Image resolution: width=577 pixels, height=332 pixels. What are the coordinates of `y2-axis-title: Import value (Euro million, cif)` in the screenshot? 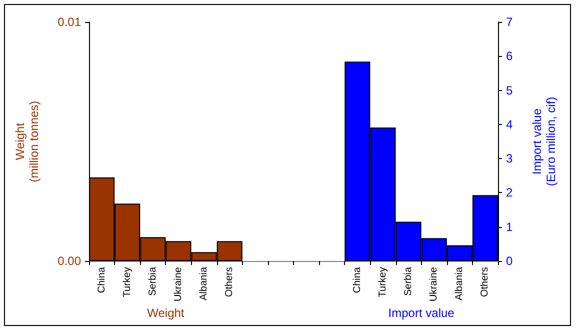 It's located at (544, 141).